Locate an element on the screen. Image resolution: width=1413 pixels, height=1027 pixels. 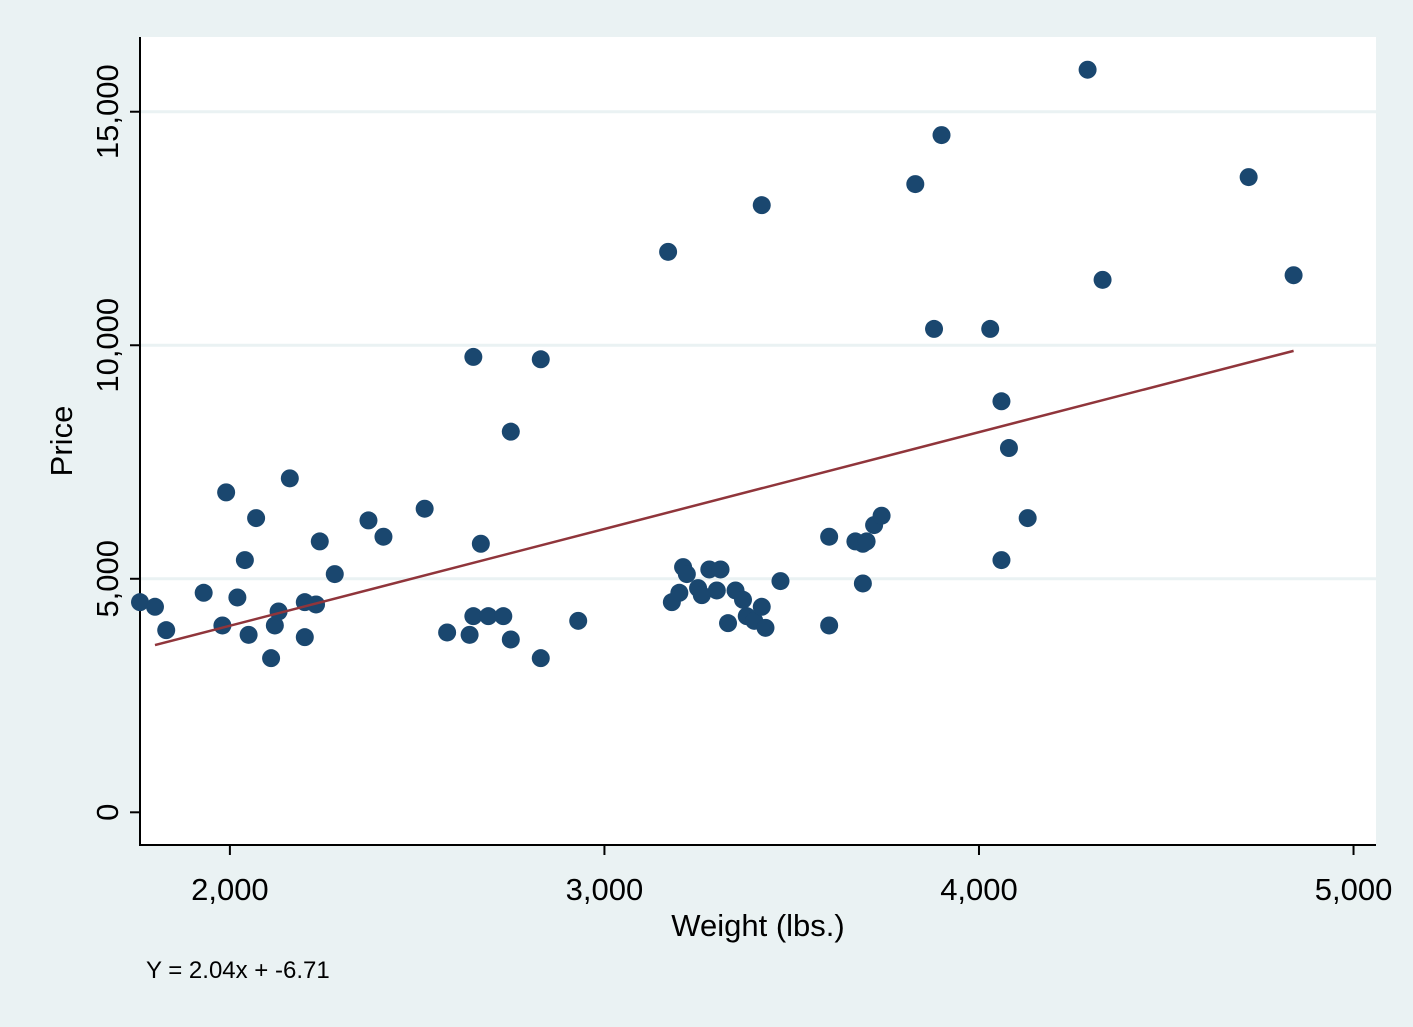
x-tick-label: 5,000 is located at coordinates (1354, 889).